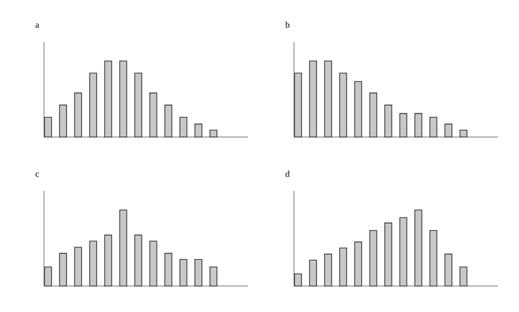  I want to click on chart-title: a, so click(38, 26).